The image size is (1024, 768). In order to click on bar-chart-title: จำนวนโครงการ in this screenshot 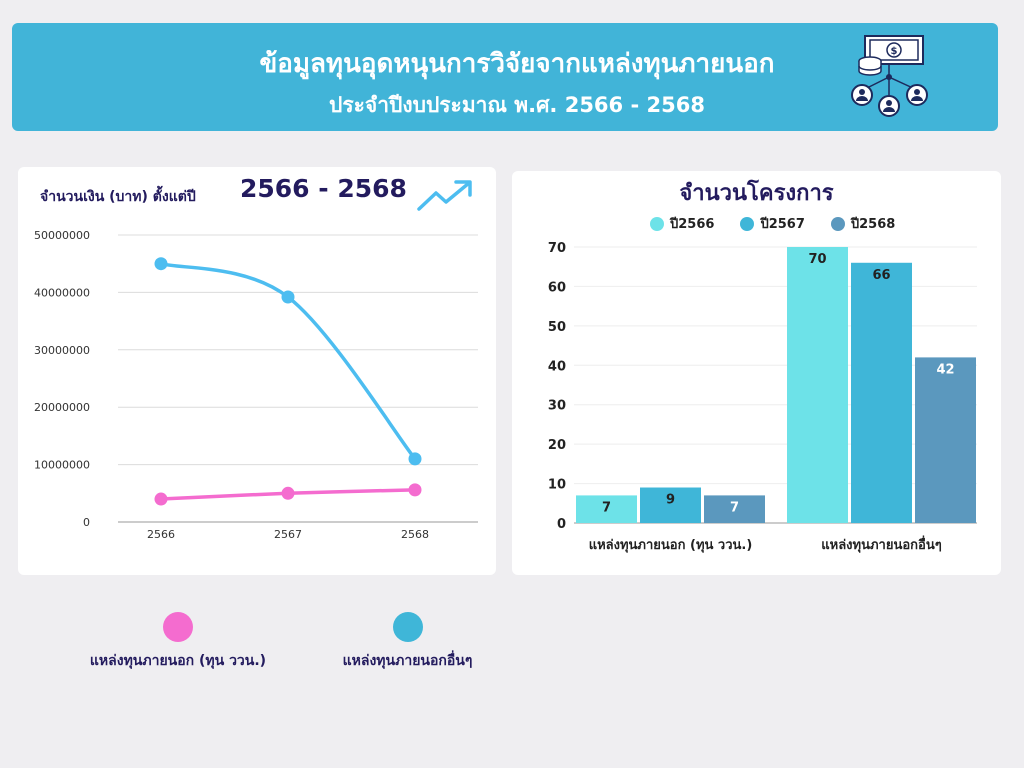, I will do `click(756, 193)`.